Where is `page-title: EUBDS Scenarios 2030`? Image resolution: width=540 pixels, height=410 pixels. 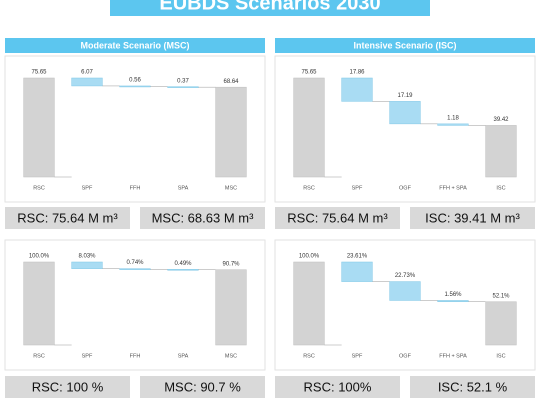
page-title: EUBDS Scenarios 2030 is located at coordinates (269, 7).